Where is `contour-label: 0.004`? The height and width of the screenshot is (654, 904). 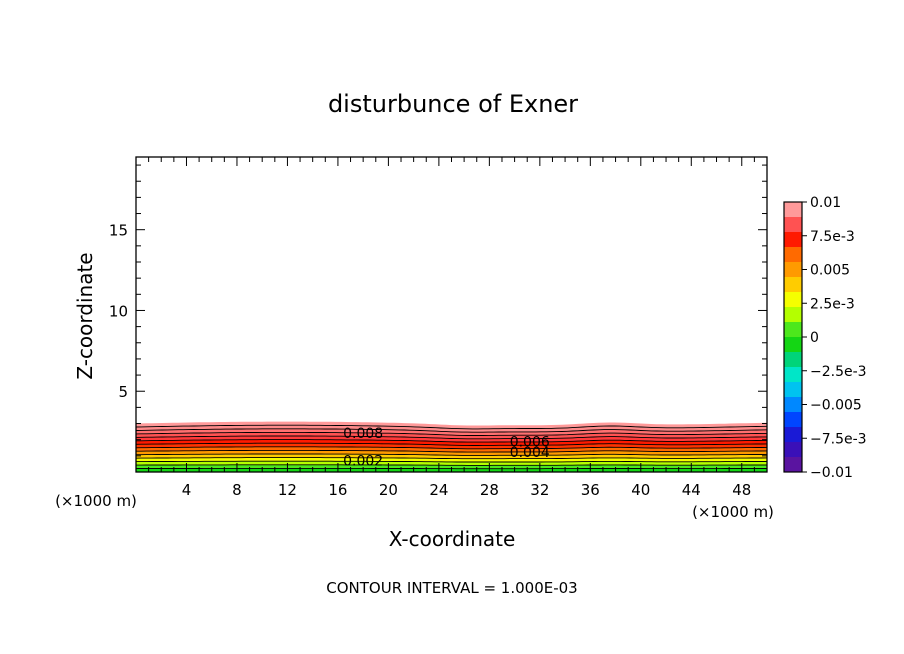 contour-label: 0.004 is located at coordinates (530, 453).